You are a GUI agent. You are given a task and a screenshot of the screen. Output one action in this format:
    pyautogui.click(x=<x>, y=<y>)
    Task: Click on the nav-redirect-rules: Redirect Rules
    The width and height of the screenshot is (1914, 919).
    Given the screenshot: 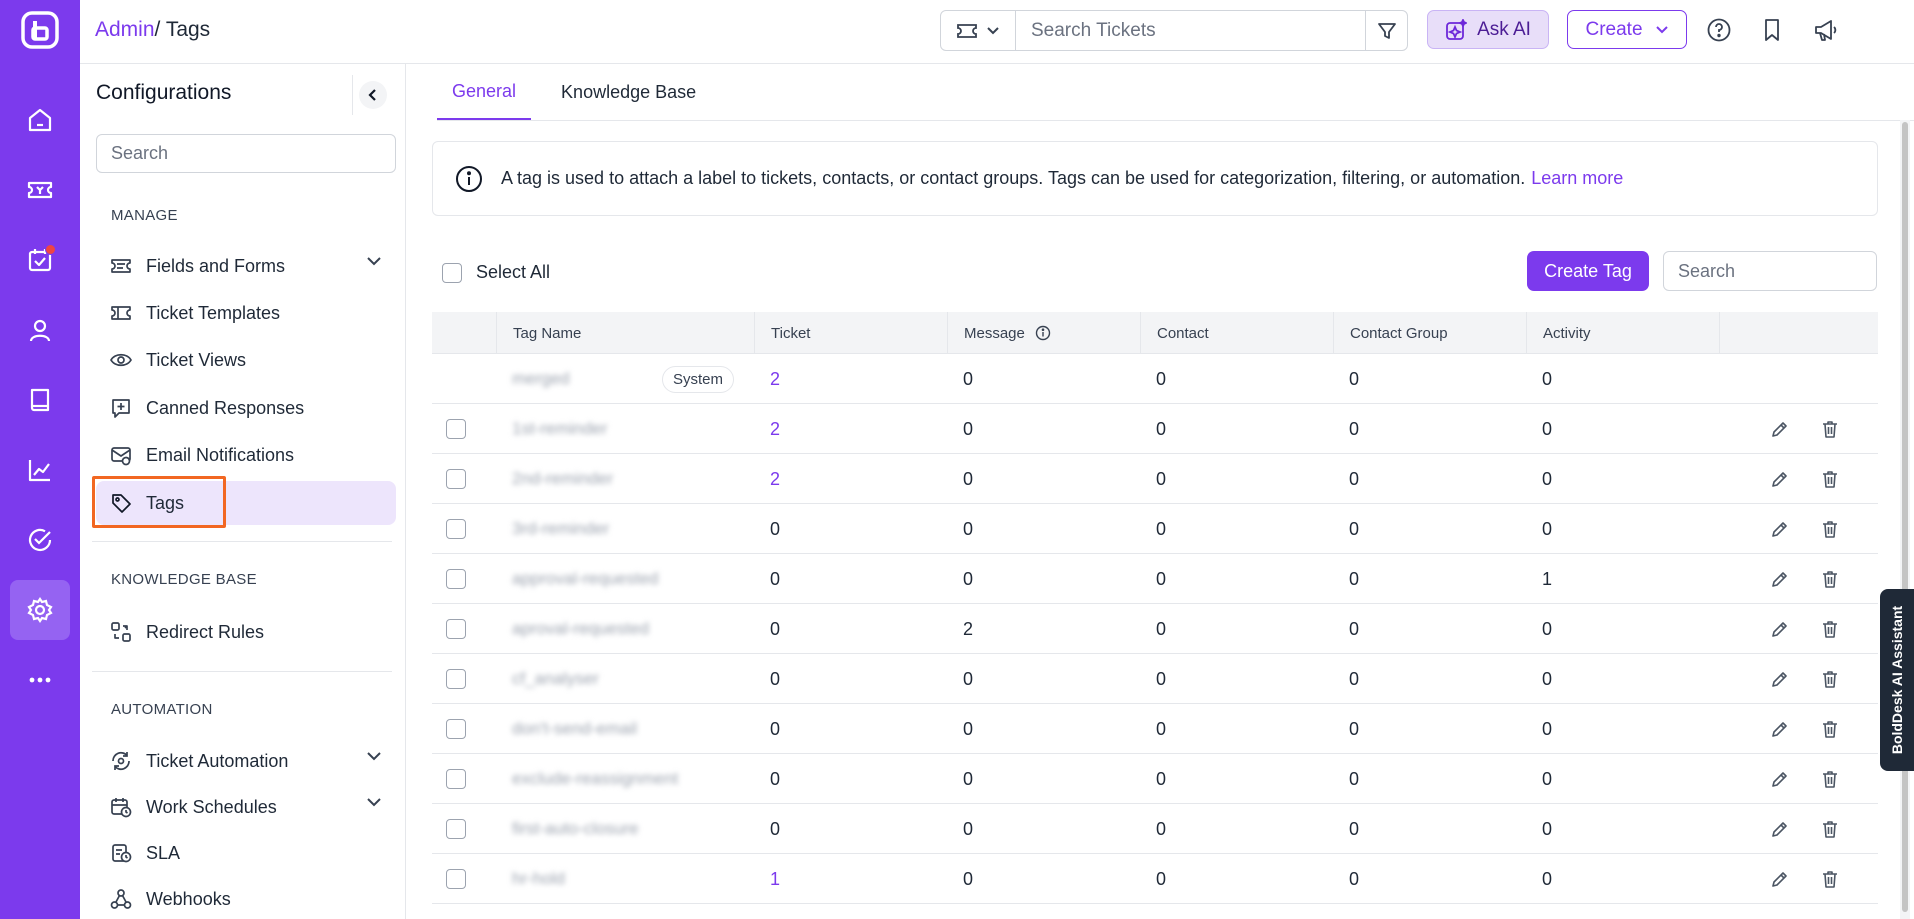 What is the action you would take?
    pyautogui.click(x=246, y=632)
    